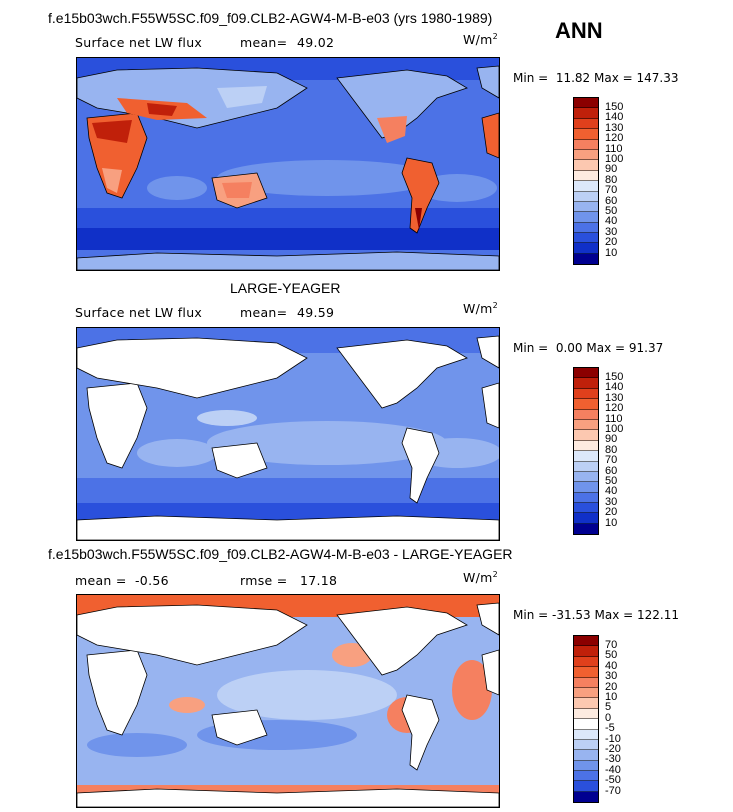  Describe the element at coordinates (264, 42) in the screenshot. I see `panel-1-mean-label: mean=` at that location.